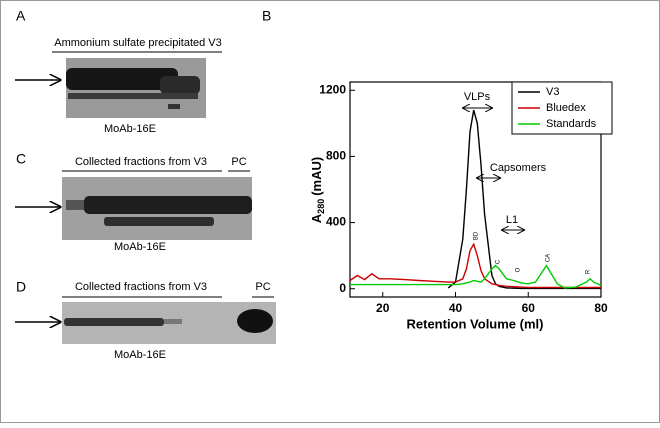  What do you see at coordinates (571, 124) in the screenshot?
I see `legend-label: Standards` at bounding box center [571, 124].